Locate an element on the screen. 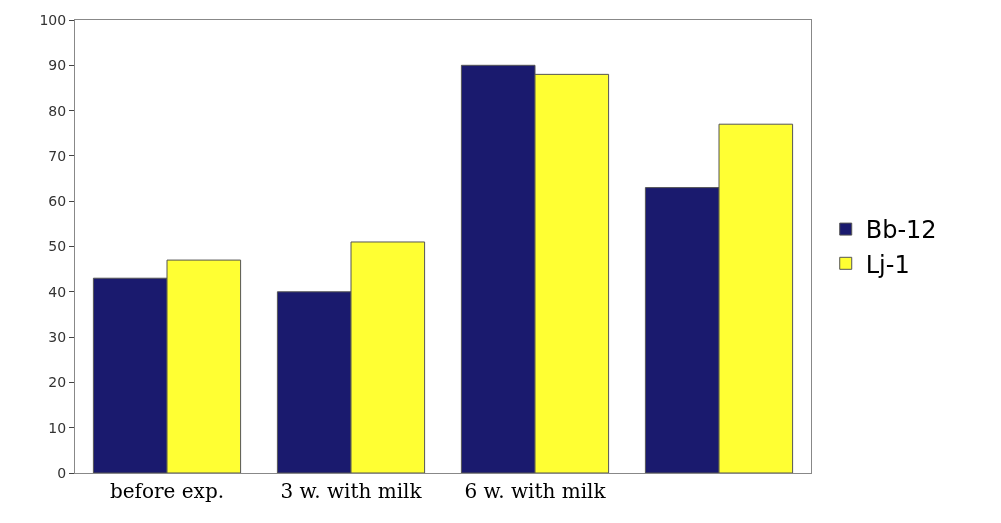 Image resolution: width=1001 pixels, height=523 pixels. x-tick-label: 6 w. with milk is located at coordinates (535, 491).